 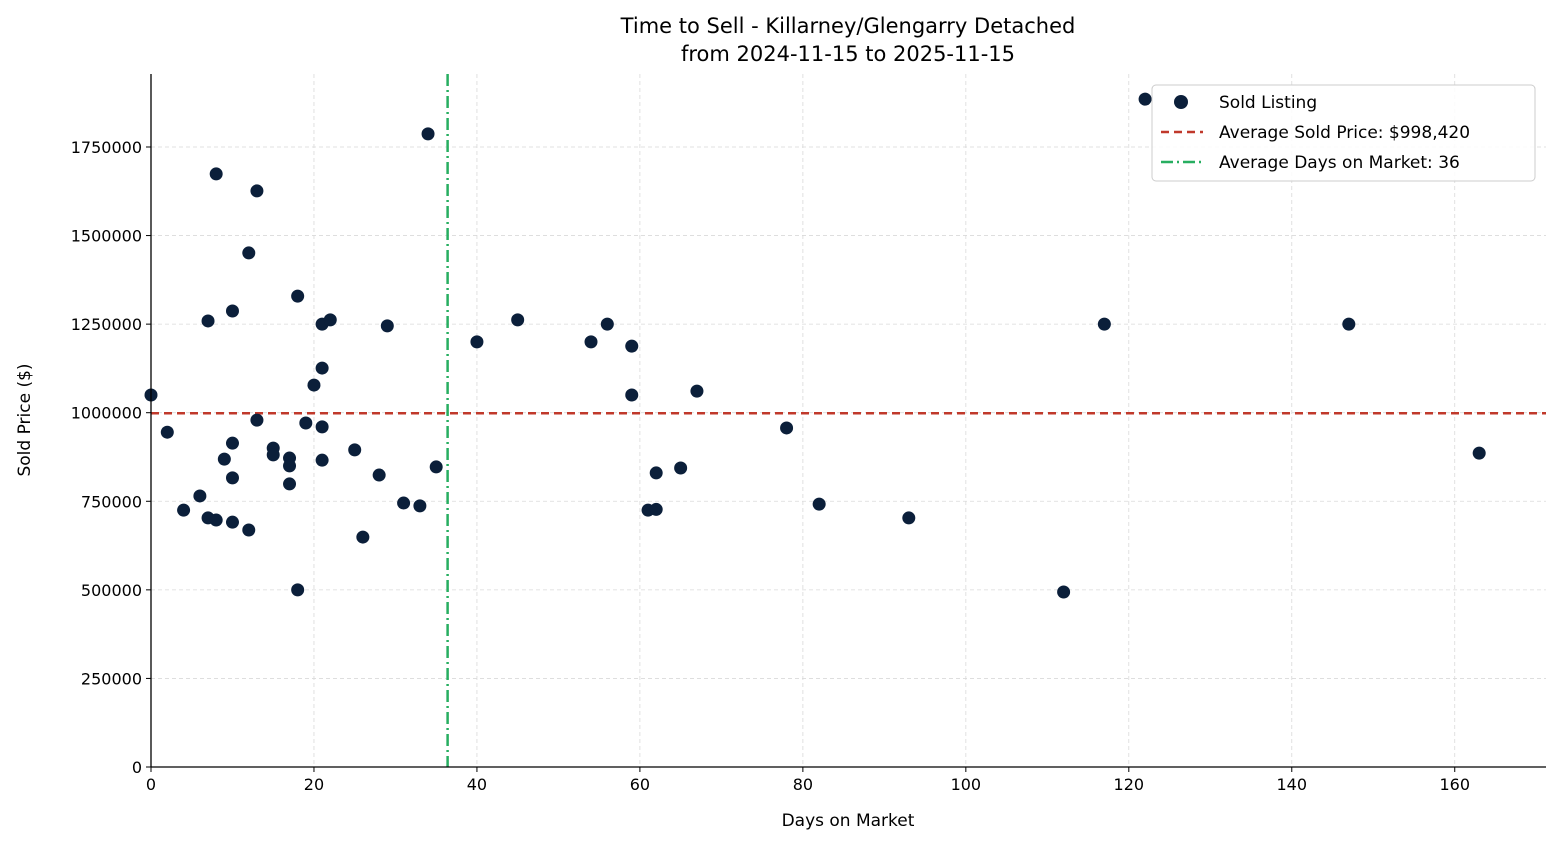 What do you see at coordinates (640, 784) in the screenshot?
I see `x-tick-label: 60` at bounding box center [640, 784].